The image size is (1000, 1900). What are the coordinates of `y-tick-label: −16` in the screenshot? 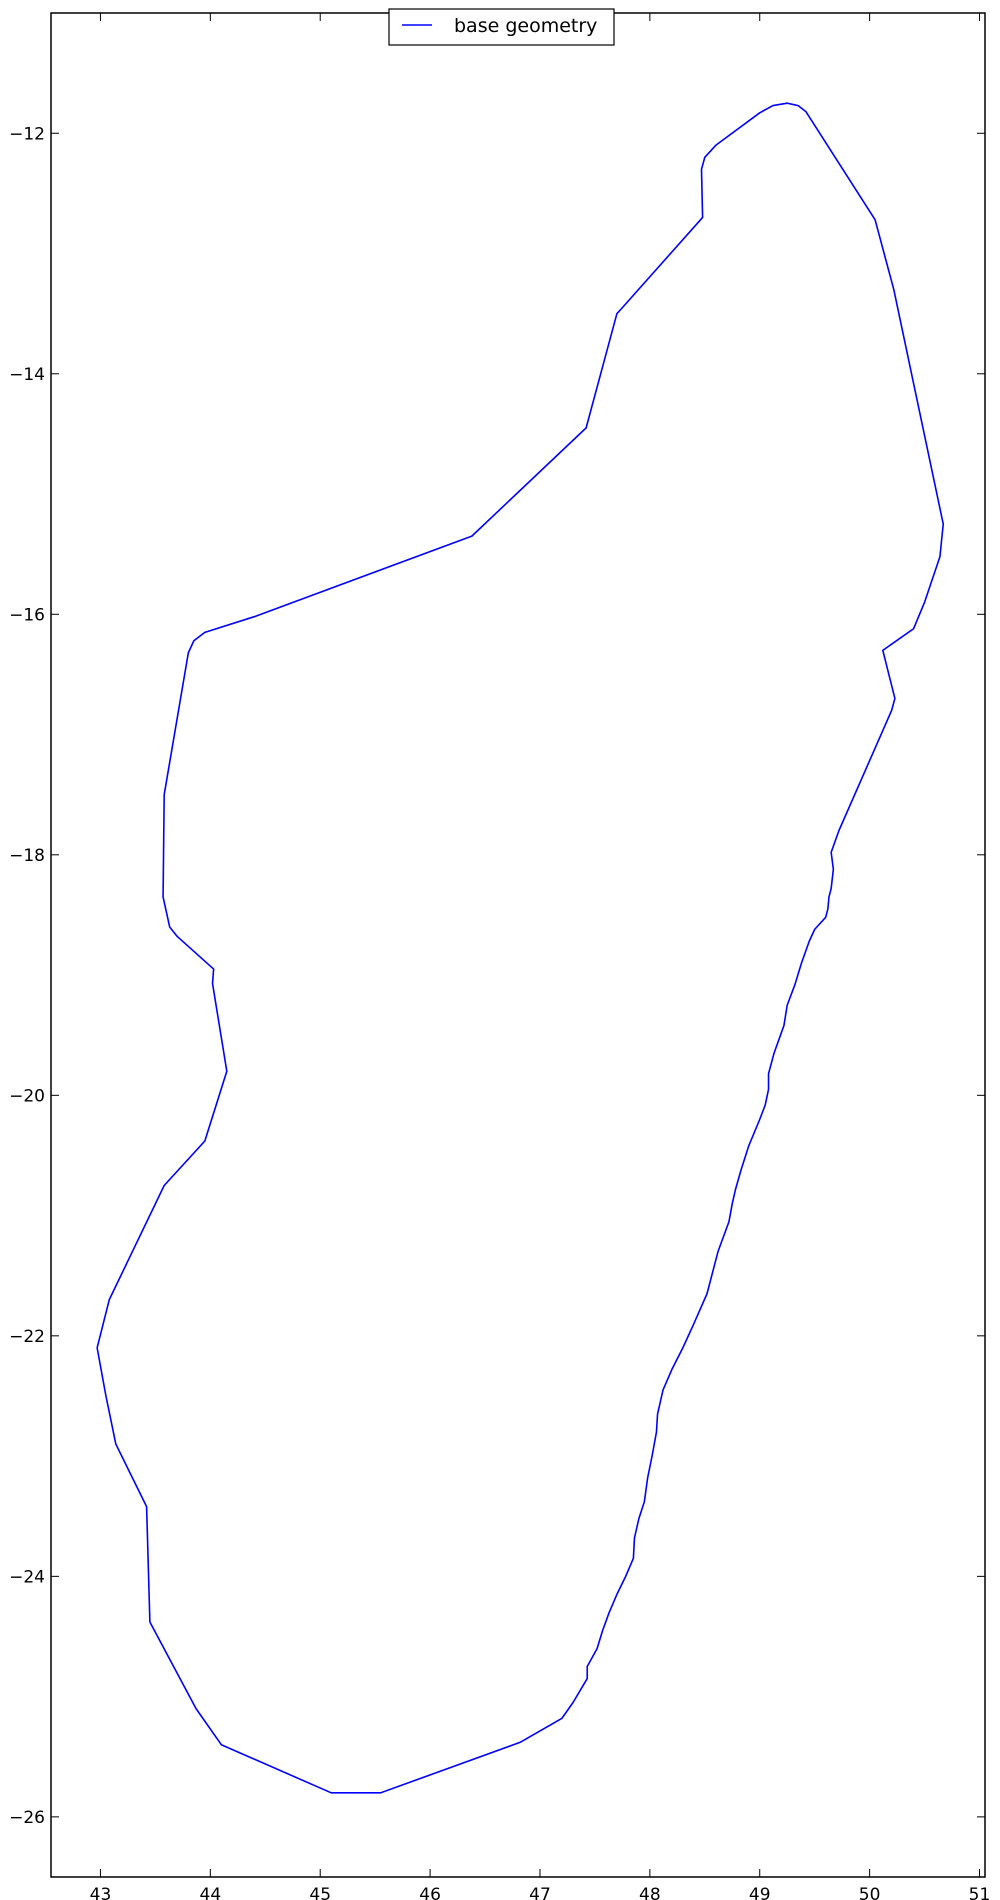 It's located at (27, 615).